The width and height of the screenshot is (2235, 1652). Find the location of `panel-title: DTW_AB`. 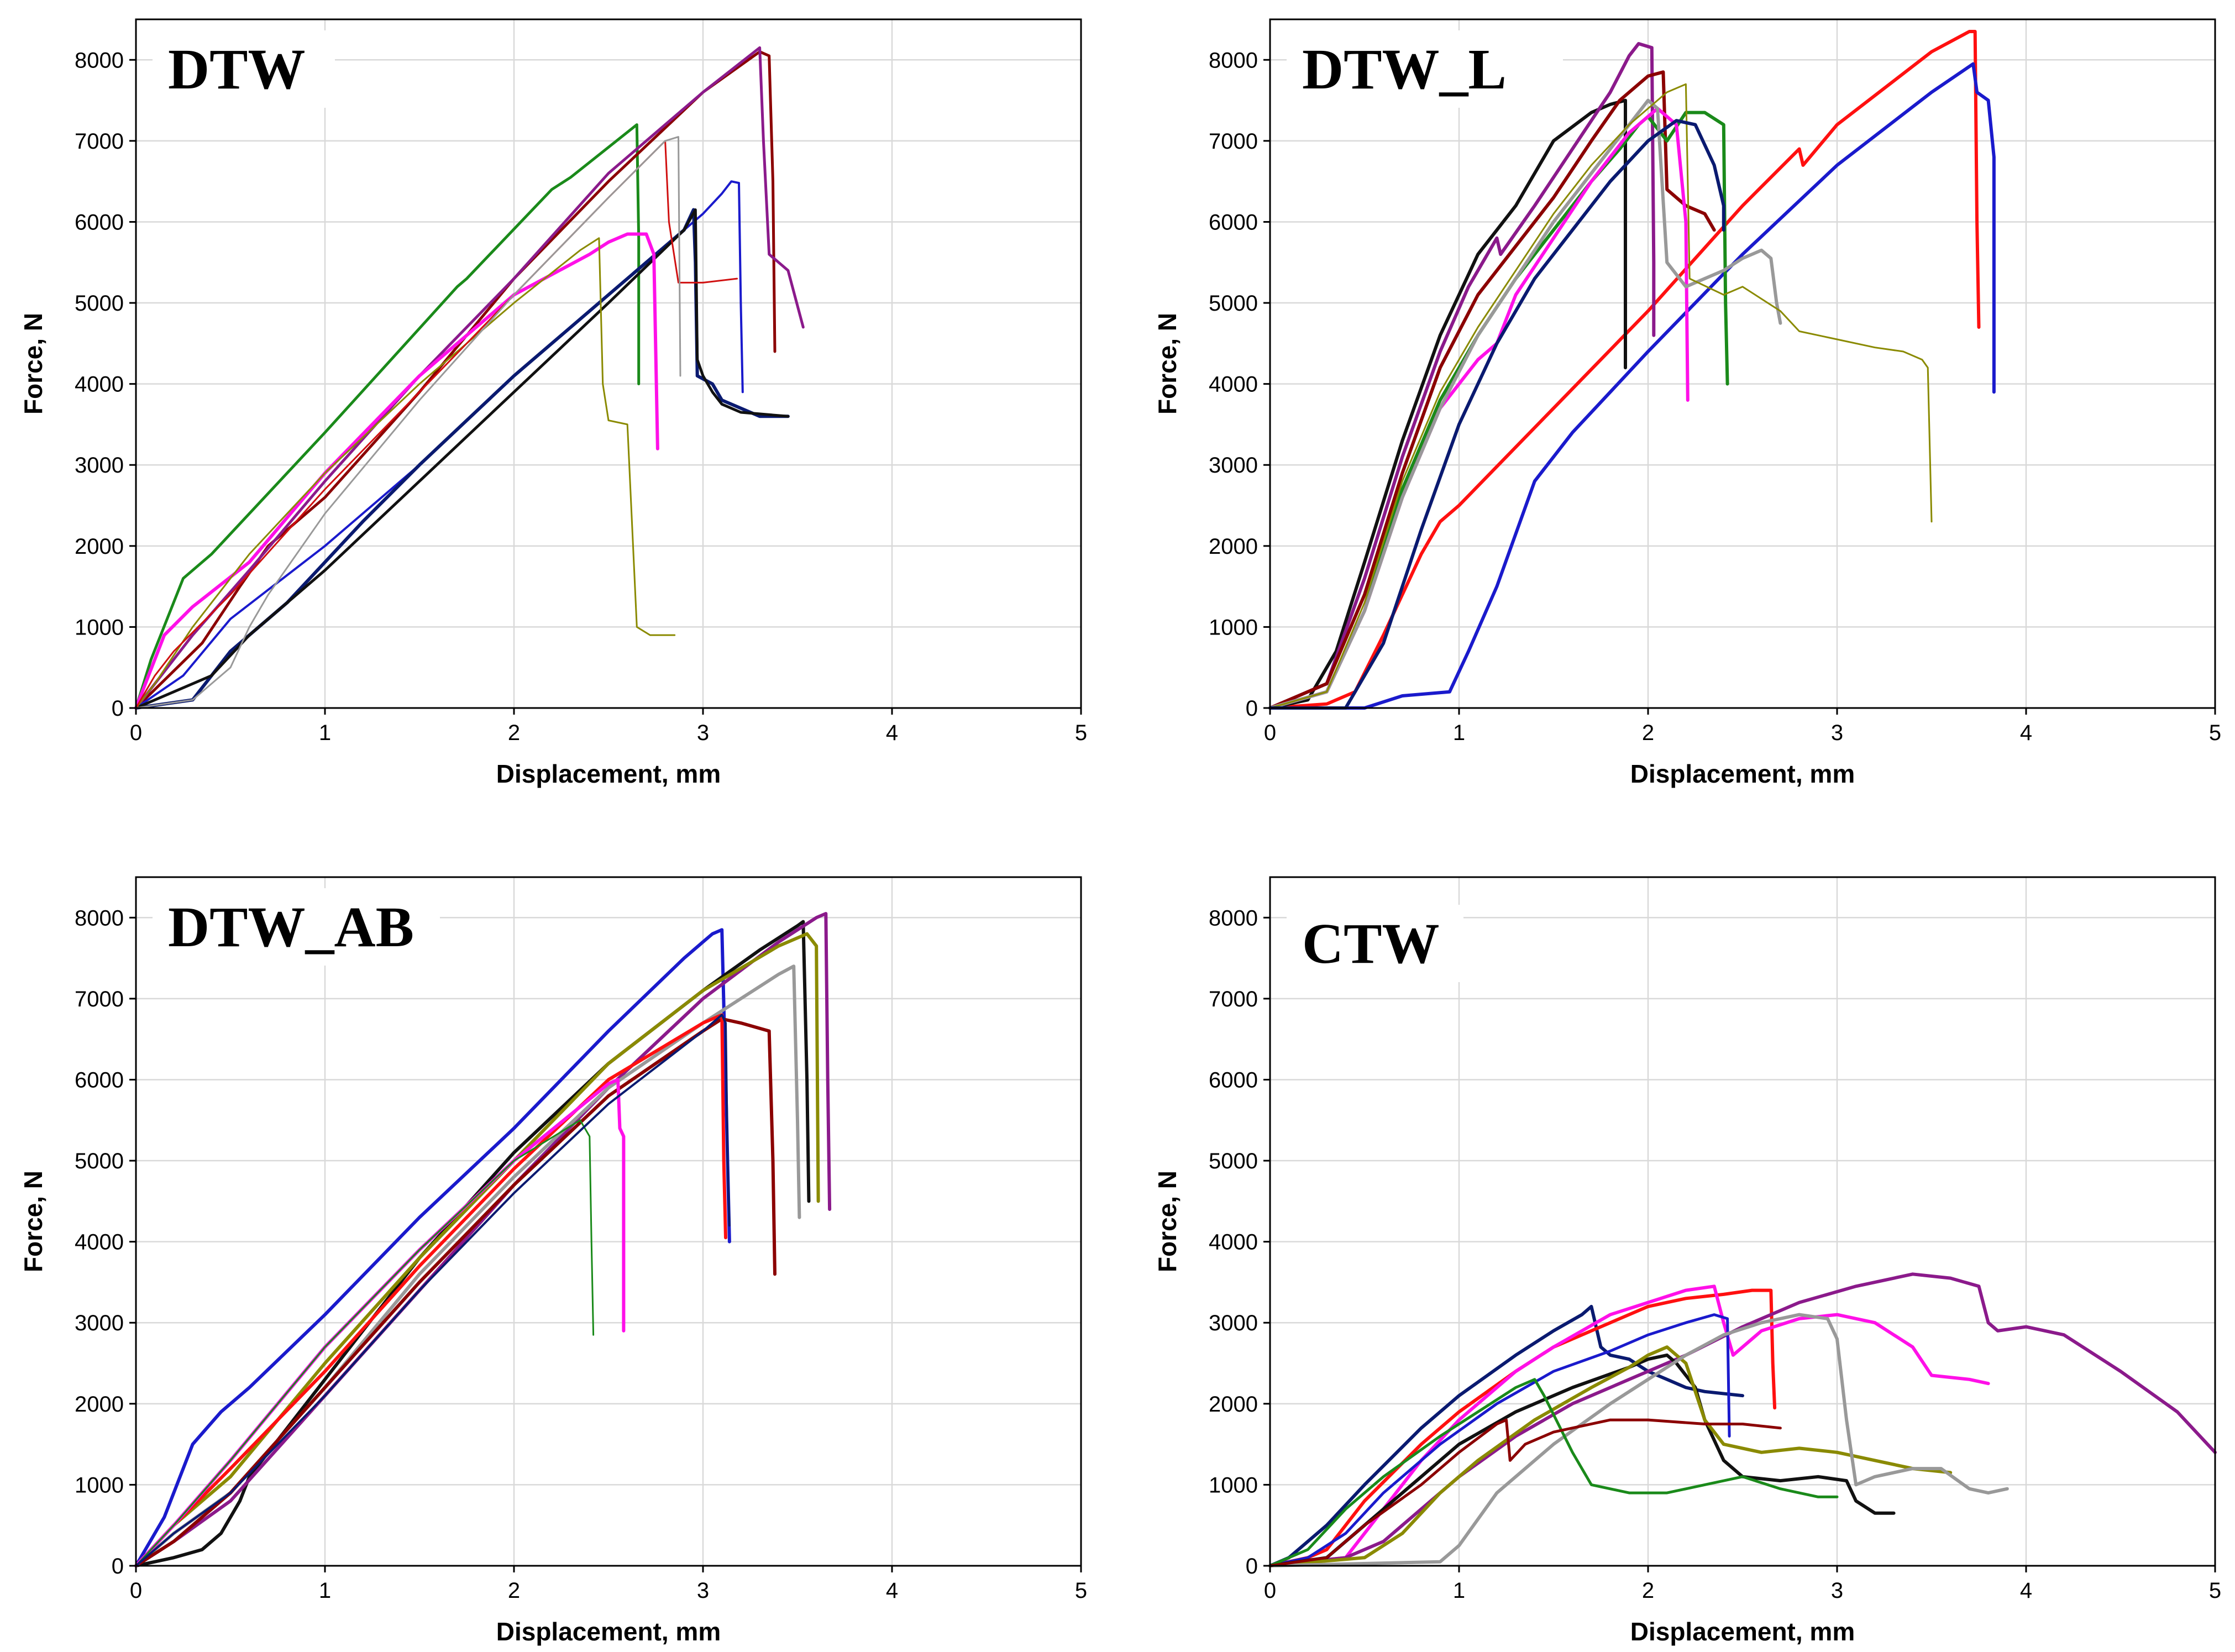

panel-title: DTW_AB is located at coordinates (291, 927).